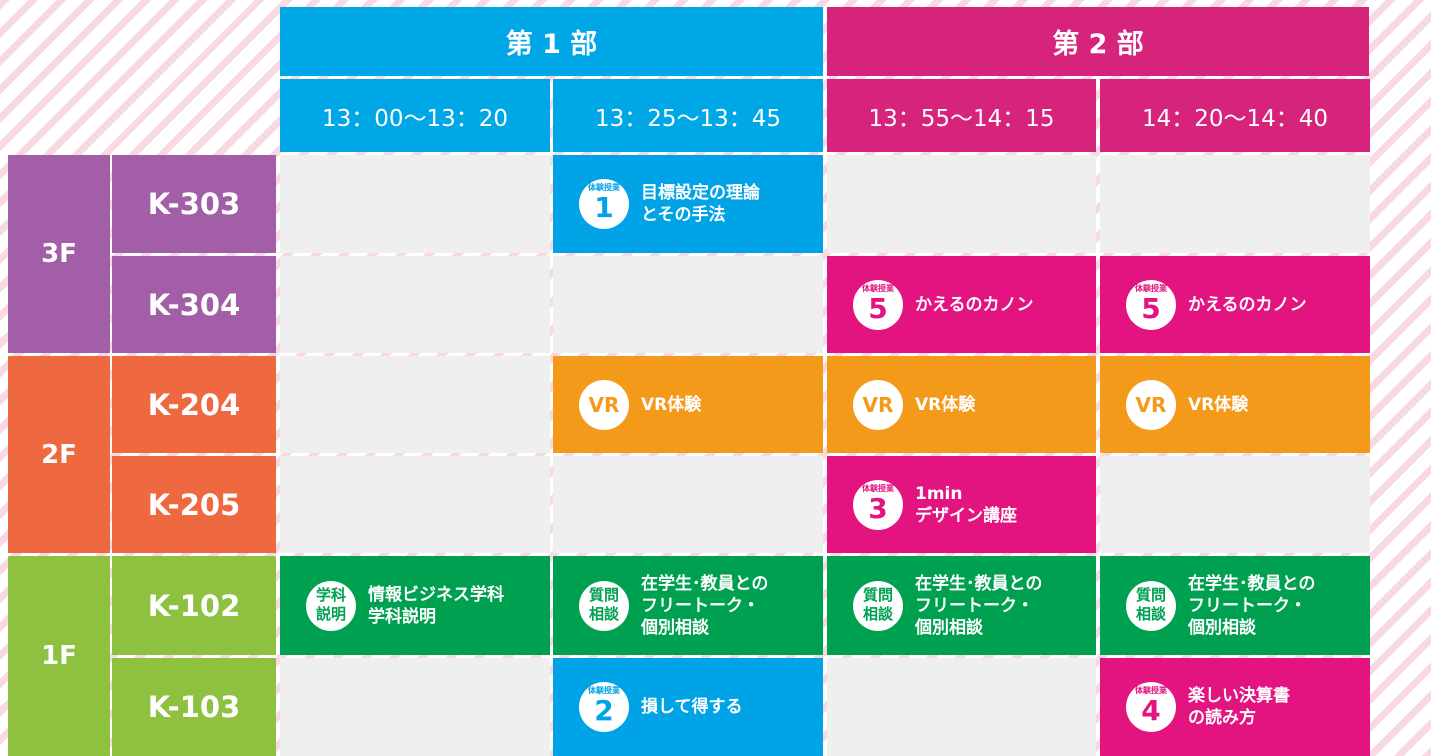 This screenshot has width=1431, height=756. Describe the element at coordinates (700, 204) in the screenshot. I see `session-text: 目標設定の理論 とその手法` at that location.